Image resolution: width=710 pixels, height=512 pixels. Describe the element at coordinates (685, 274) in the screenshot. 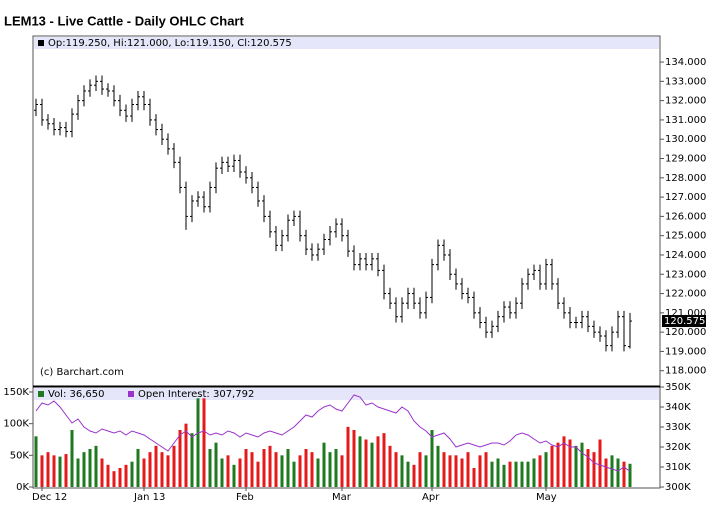

I see `y-tick-label: 123.000` at that location.